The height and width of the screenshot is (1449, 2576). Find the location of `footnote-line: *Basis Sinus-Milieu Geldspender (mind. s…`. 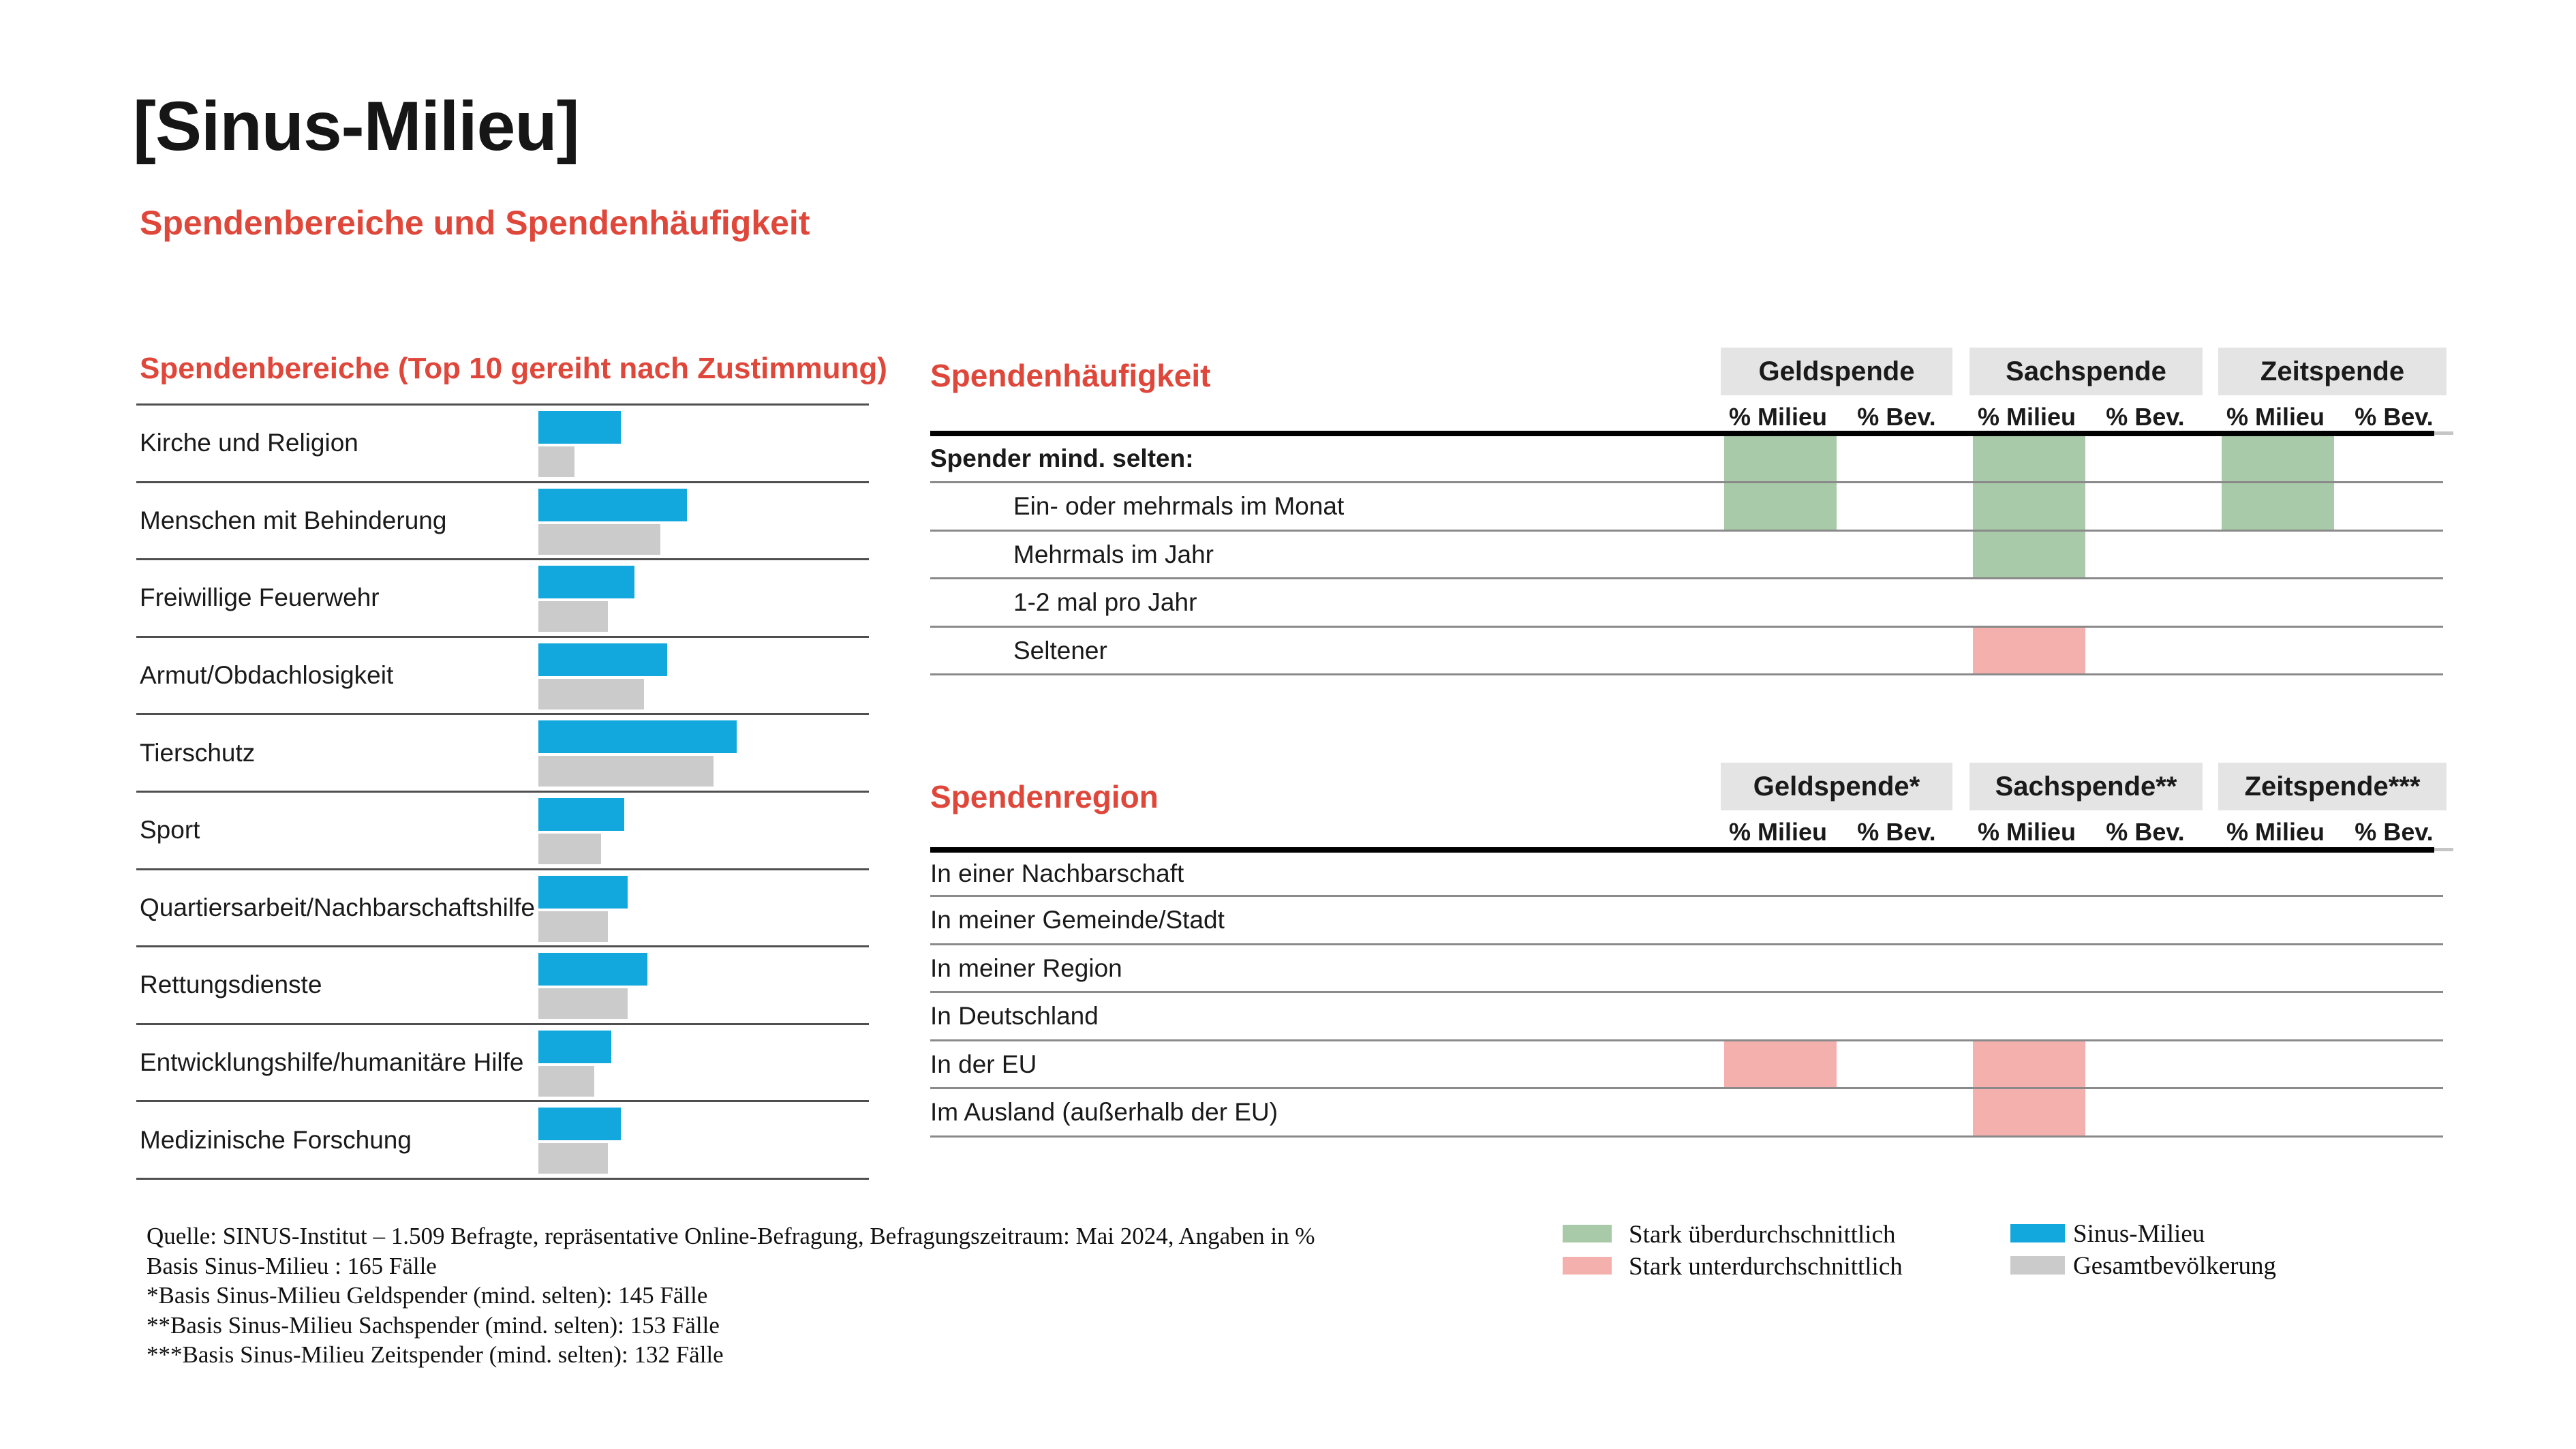

footnote-line: *Basis Sinus-Milieu Geldspender (mind. s… is located at coordinates (428, 1295).